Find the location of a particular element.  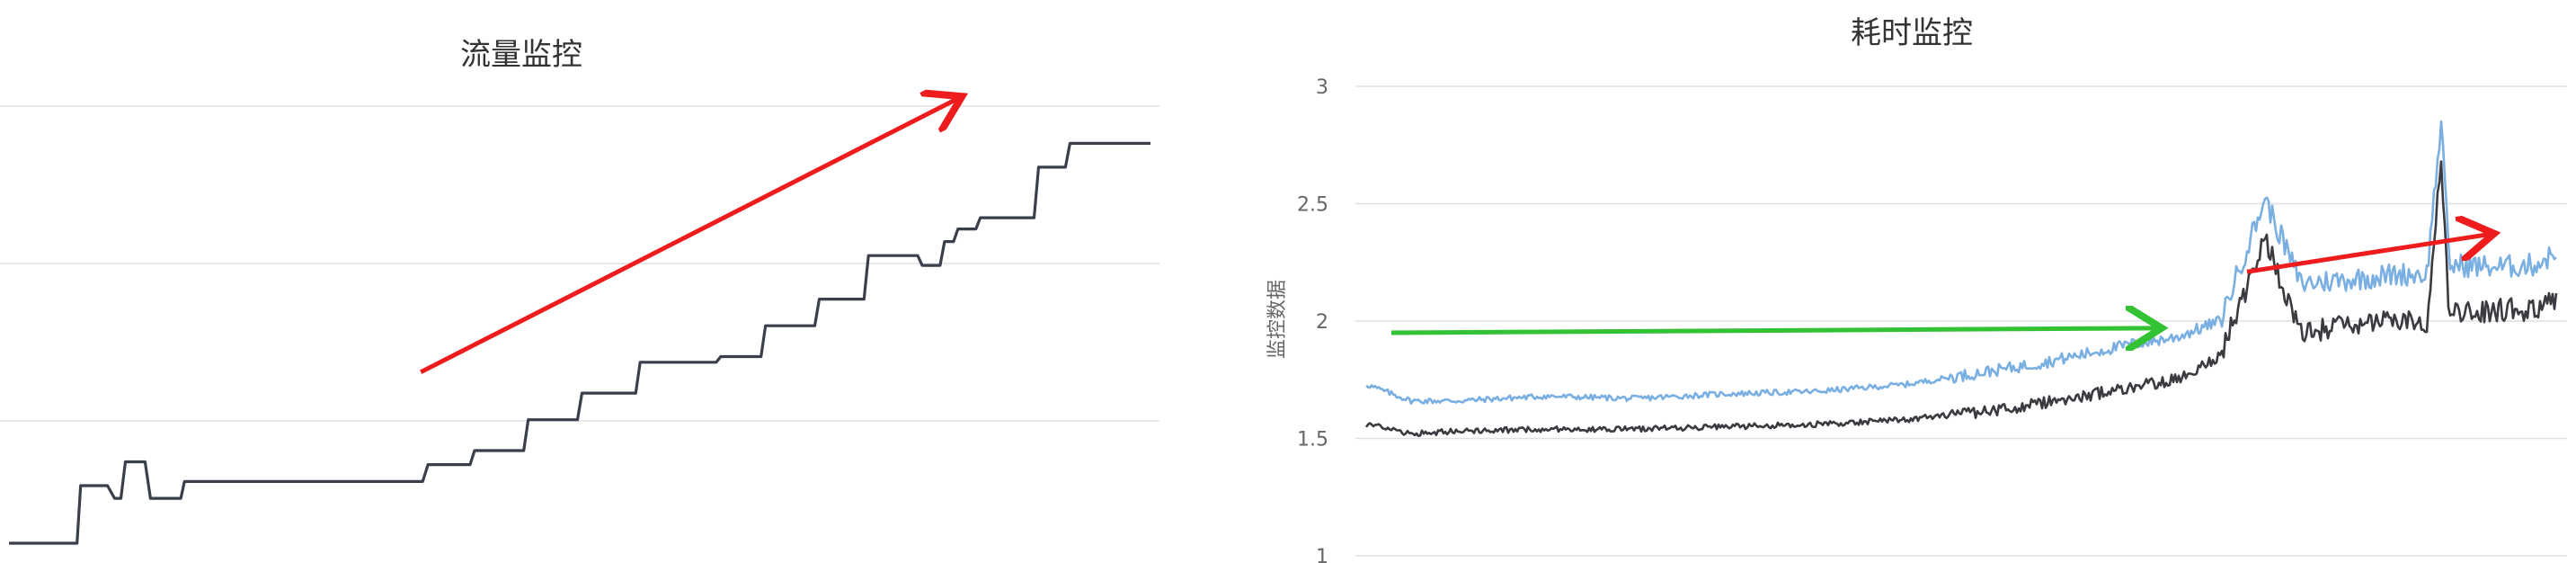

y-tick-label: 2 is located at coordinates (1322, 322).